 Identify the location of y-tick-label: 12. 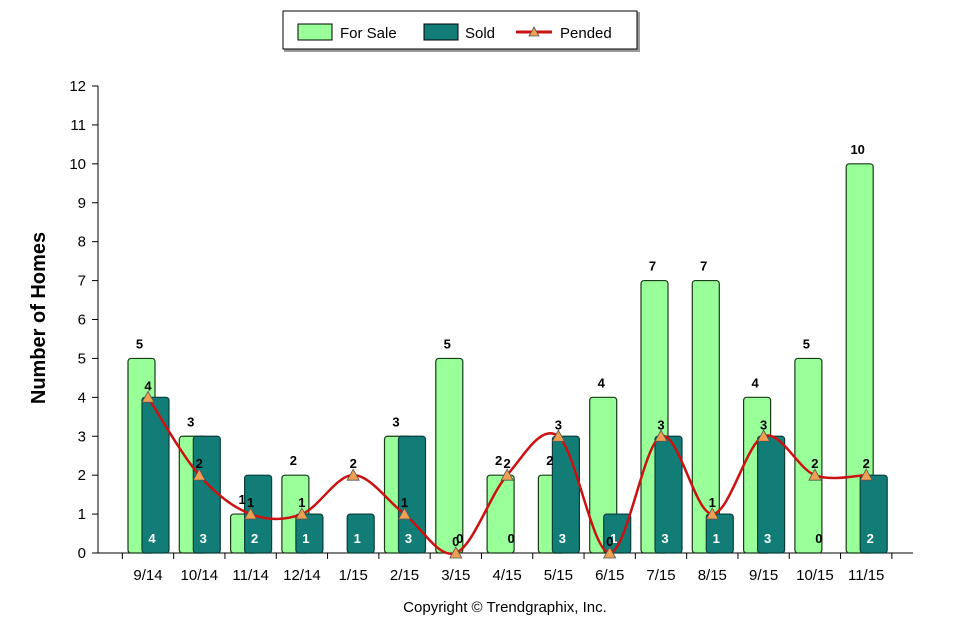
(77, 86).